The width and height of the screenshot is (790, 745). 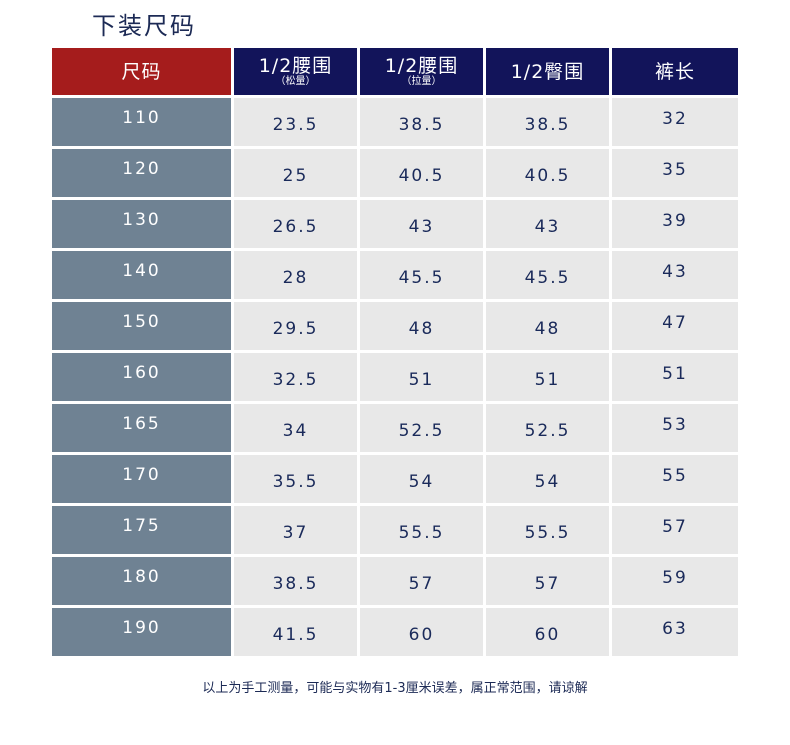 What do you see at coordinates (423, 174) in the screenshot?
I see `waist-stretched-cell: 40.5` at bounding box center [423, 174].